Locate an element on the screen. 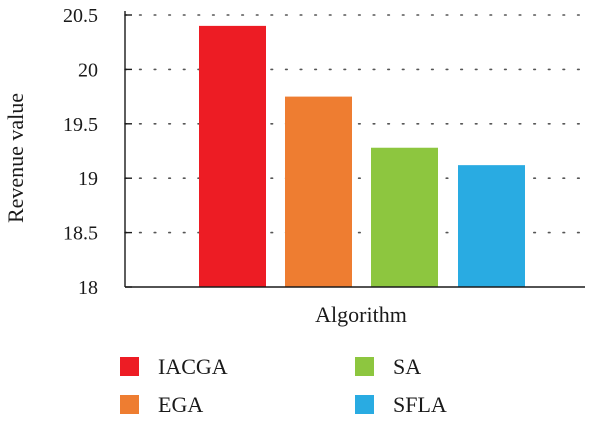 This screenshot has height=425, width=600. legend-label: EGA is located at coordinates (180, 404).